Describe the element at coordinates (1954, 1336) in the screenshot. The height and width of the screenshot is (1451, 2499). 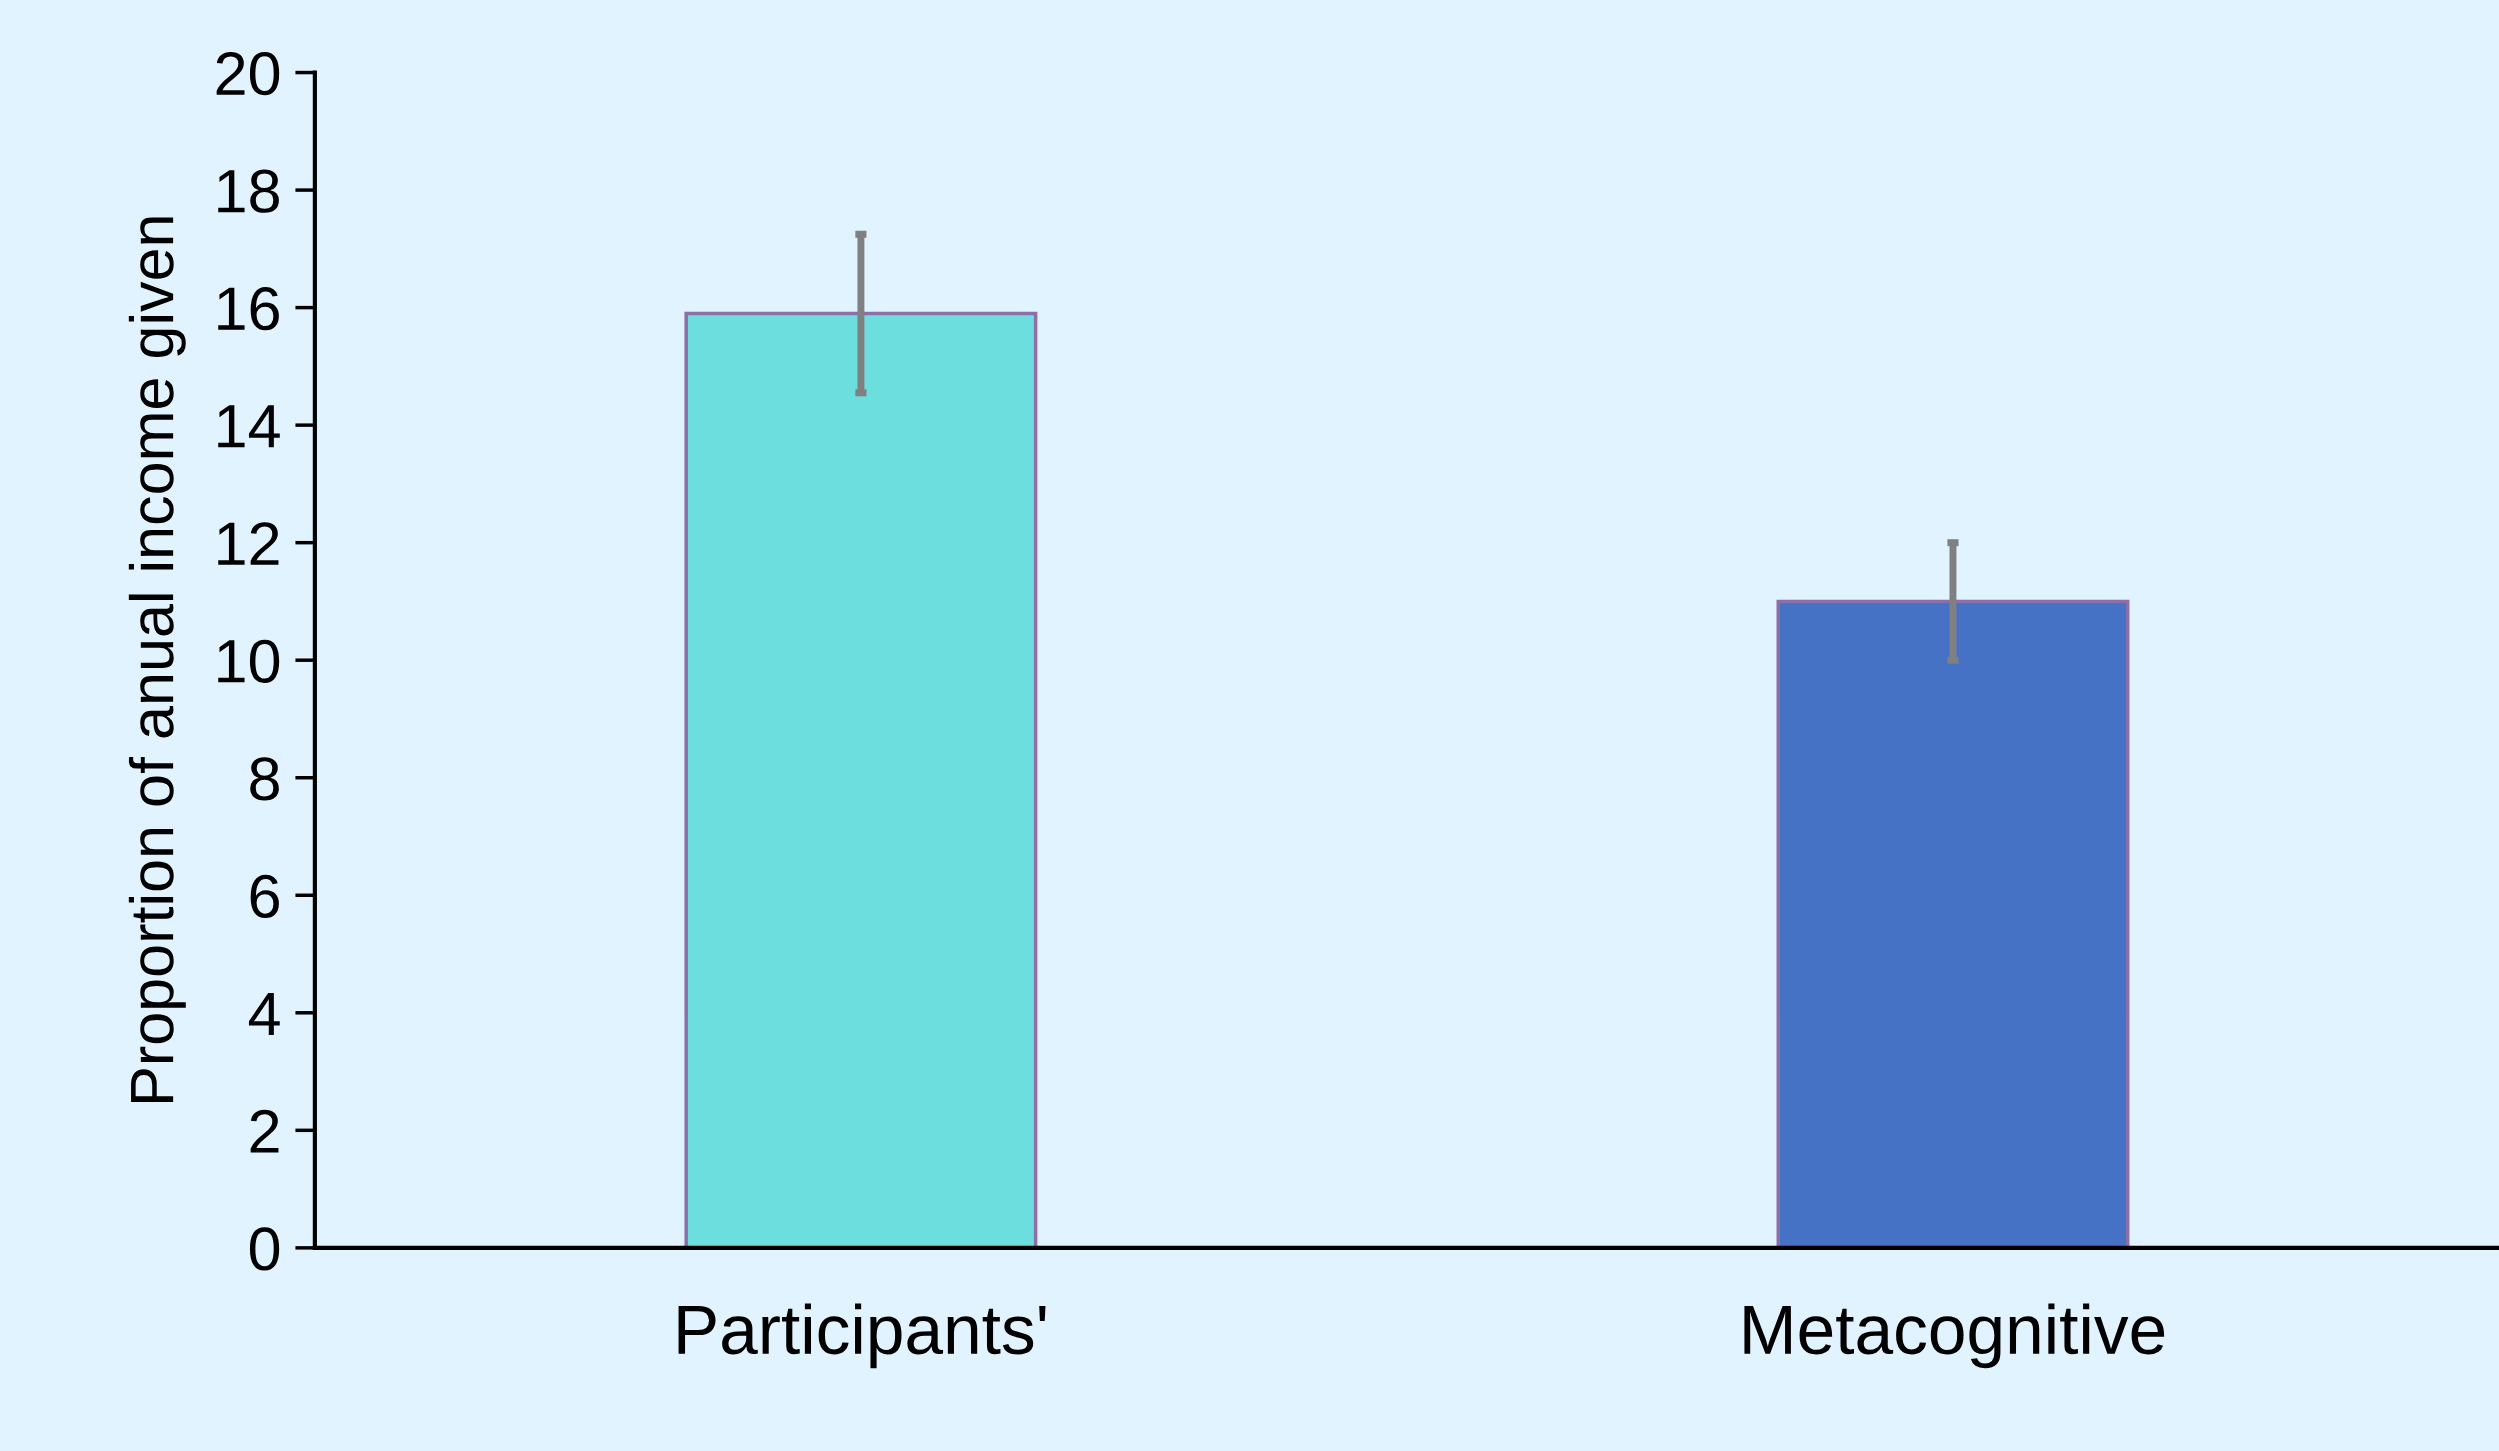
I see `x-tick-label: Metacognitive` at that location.